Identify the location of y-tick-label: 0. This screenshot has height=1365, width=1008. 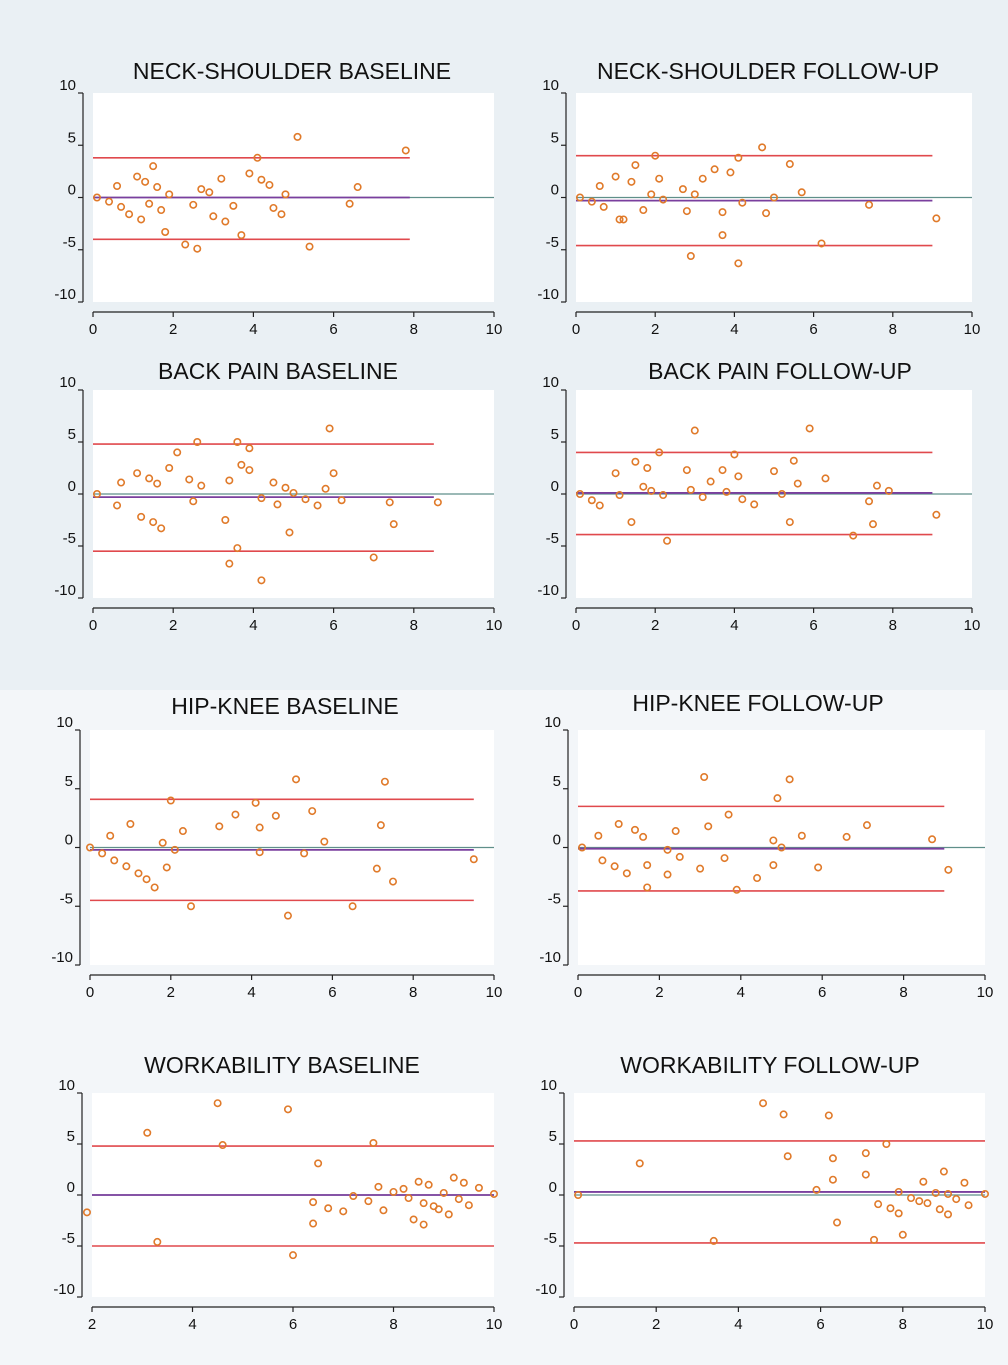
(555, 486).